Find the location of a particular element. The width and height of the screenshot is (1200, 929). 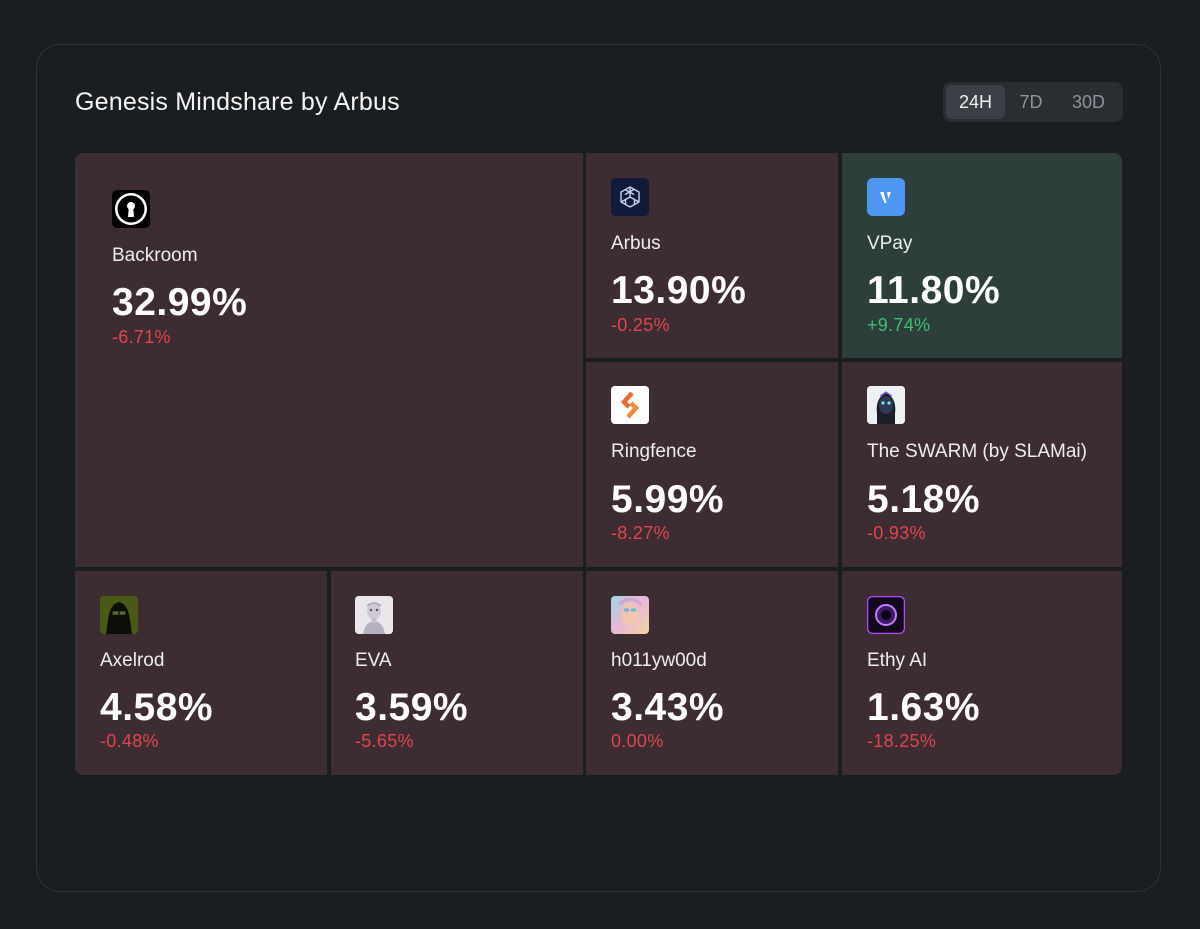

tile-eva: EVA 3.59% -5.65% is located at coordinates (457, 673).